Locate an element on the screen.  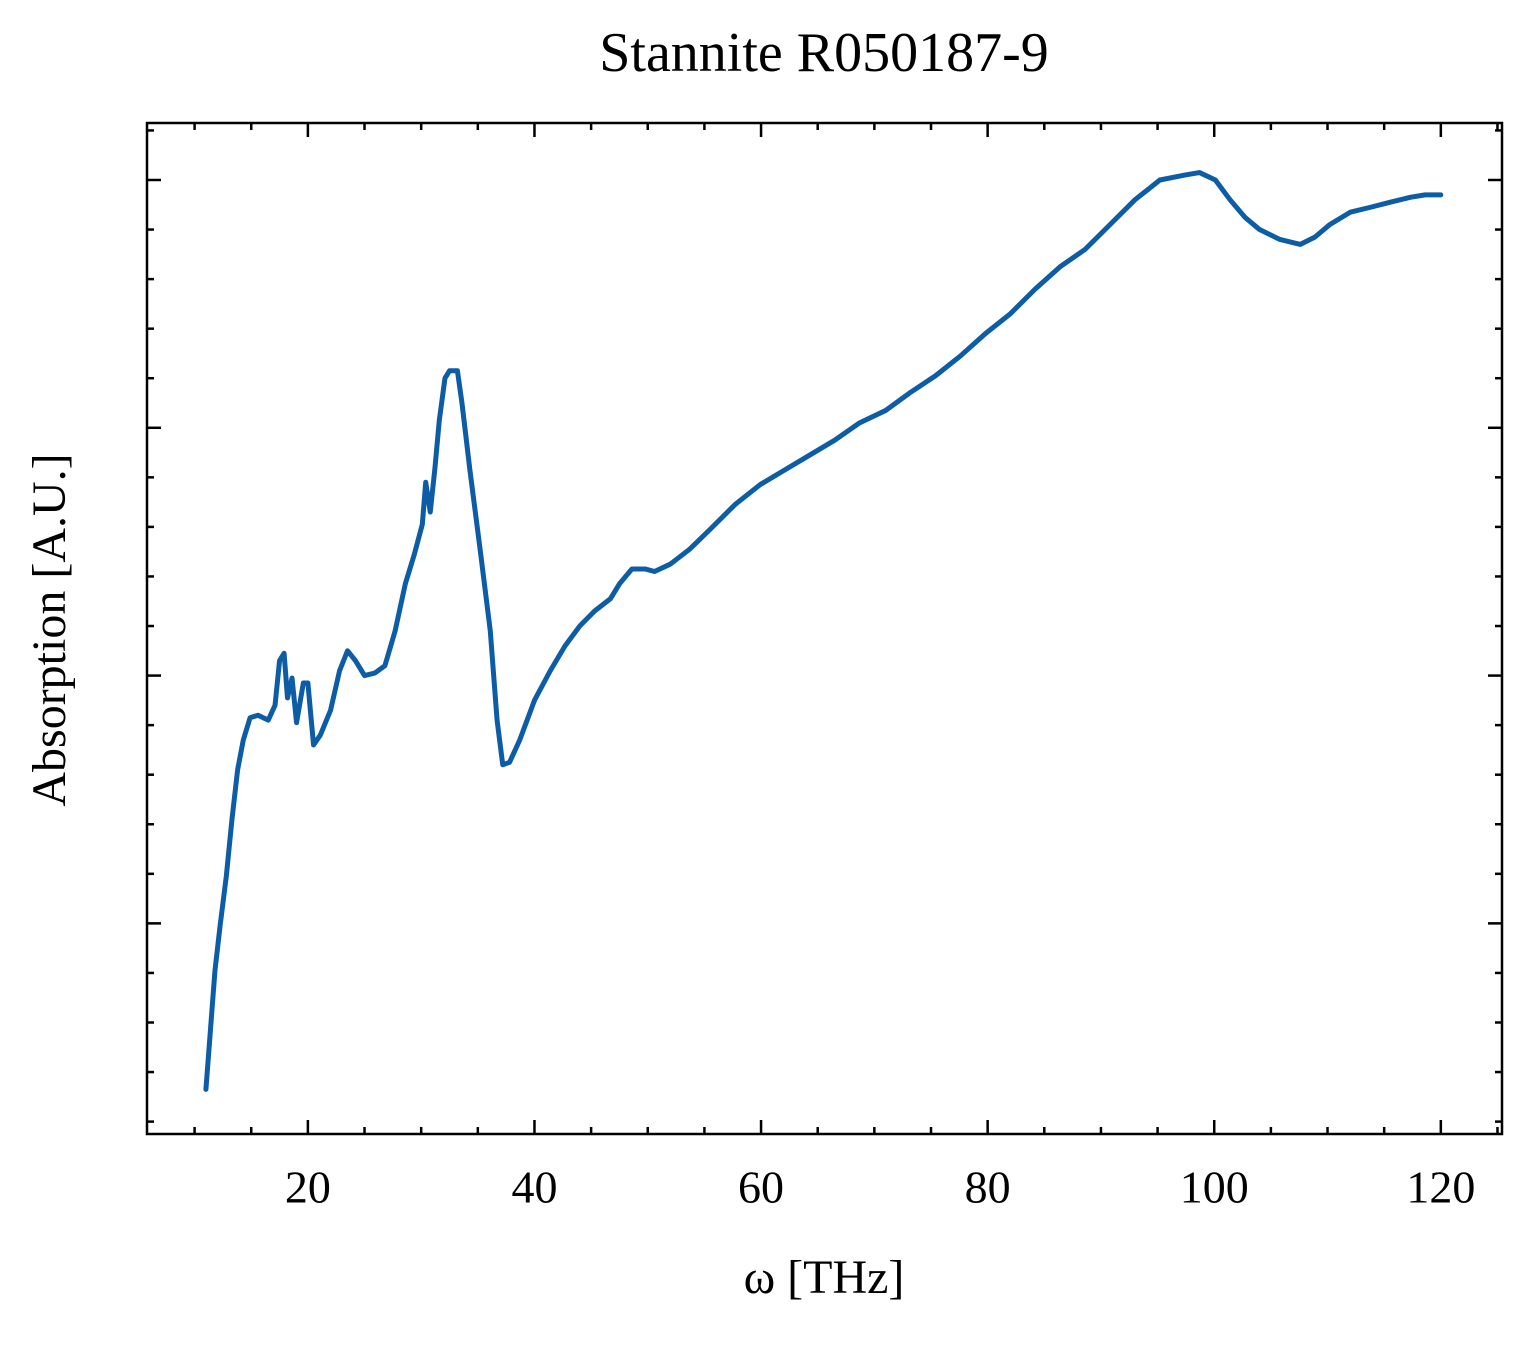
chart-title: Stannite R050187-9 is located at coordinates (824, 53).